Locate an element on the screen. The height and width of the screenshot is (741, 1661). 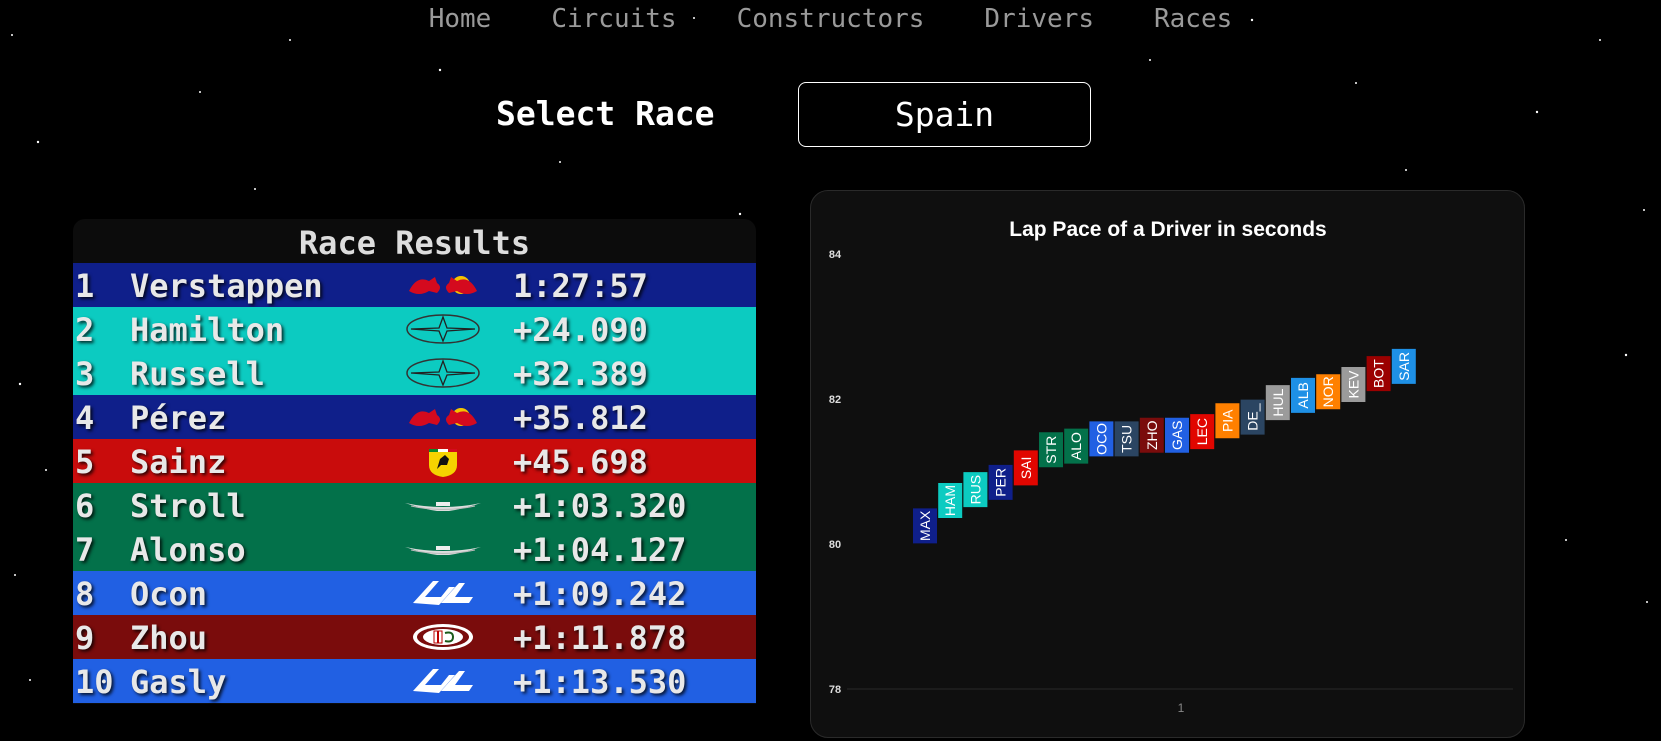
y-tick-label: 80 is located at coordinates (835, 545).